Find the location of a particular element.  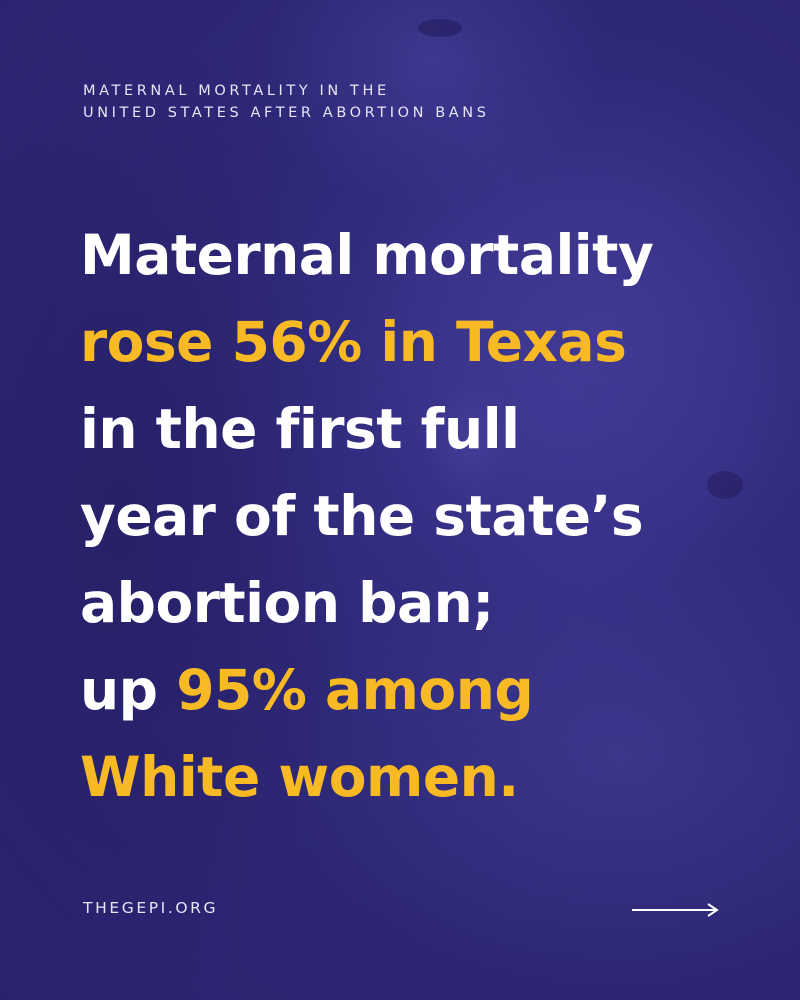

headline-line-6: up 95% among is located at coordinates (420, 690).